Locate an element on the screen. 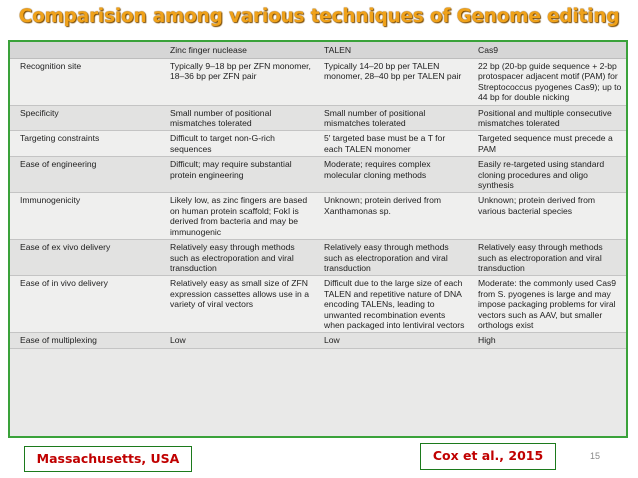 The height and width of the screenshot is (478, 638). table-header-row: Zinc finger nuclease TALEN Cas9 is located at coordinates (318, 50).